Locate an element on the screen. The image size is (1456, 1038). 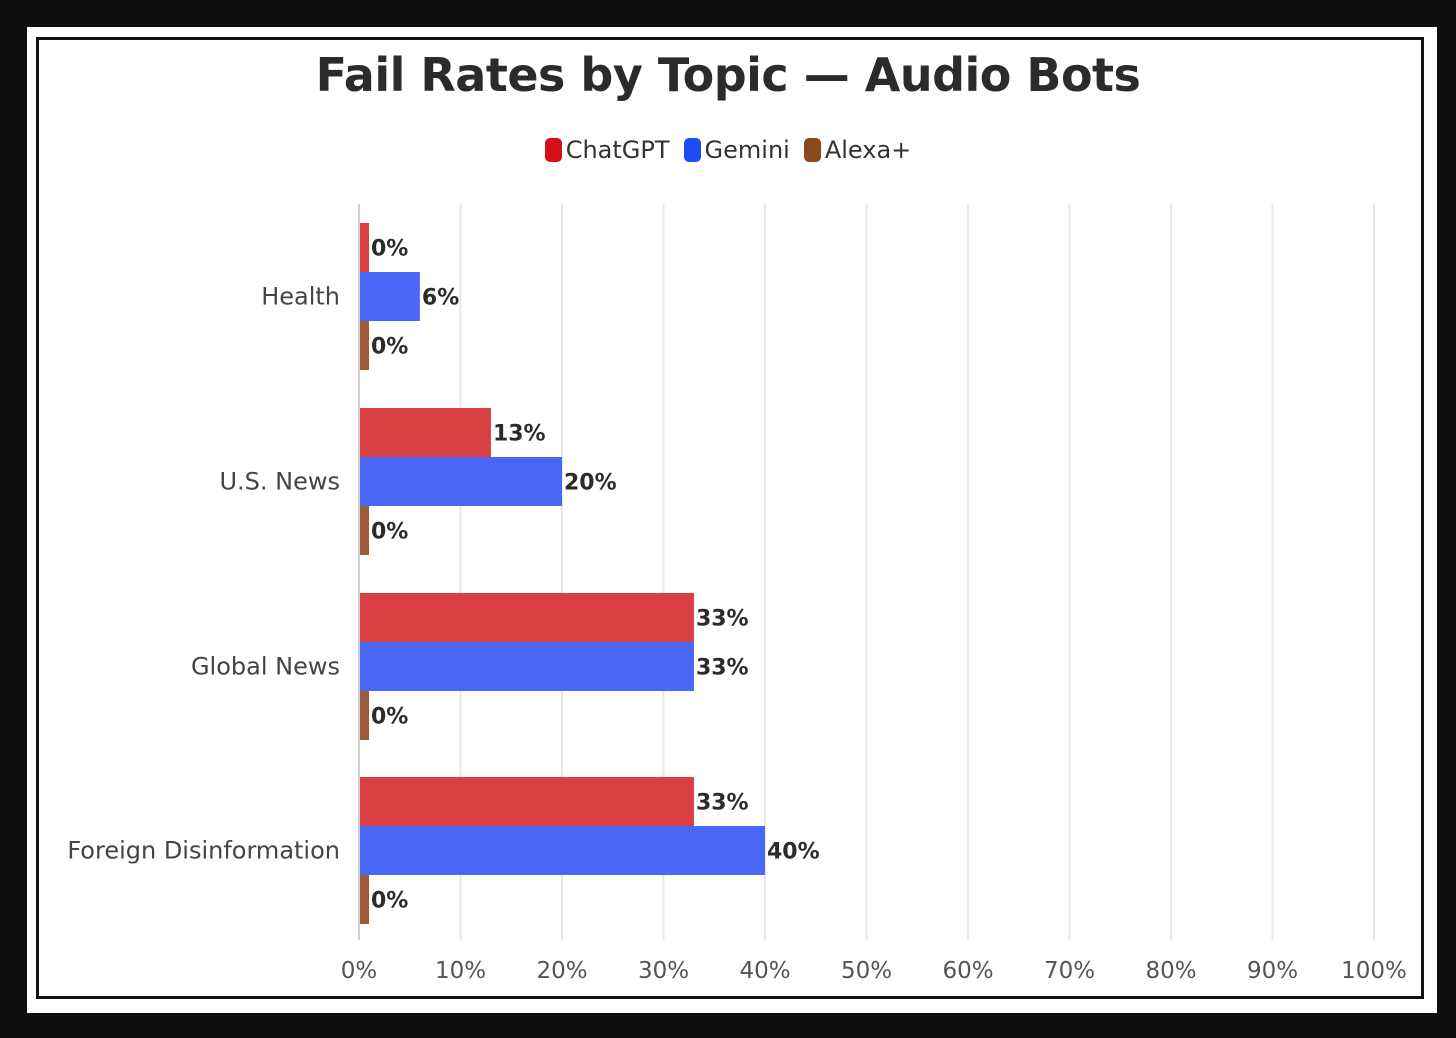
x-tick-label: 0% is located at coordinates (359, 971).